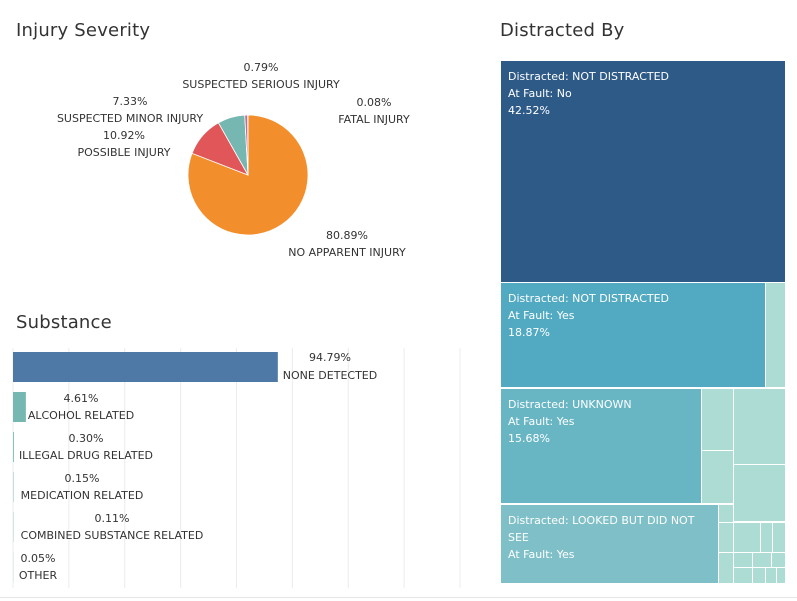 This screenshot has width=797, height=601. I want to click on bottom-divider, so click(398, 597).